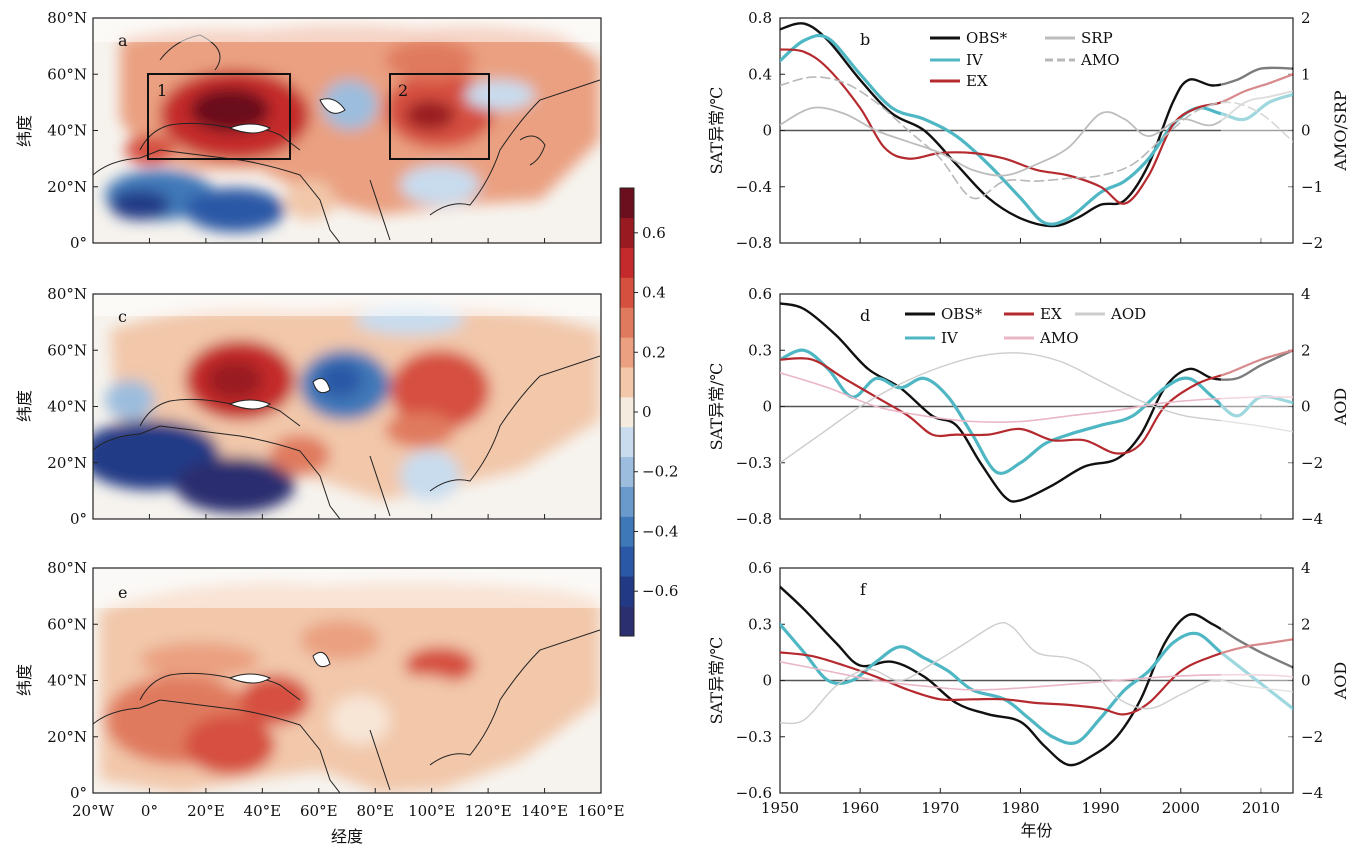 Image resolution: width=1359 pixels, height=849 pixels. I want to click on panel-label-e: e, so click(122, 592).